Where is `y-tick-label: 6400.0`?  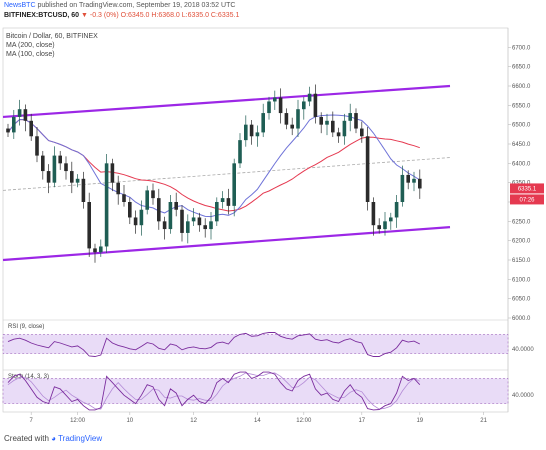 y-tick-label: 6400.0 is located at coordinates (521, 164).